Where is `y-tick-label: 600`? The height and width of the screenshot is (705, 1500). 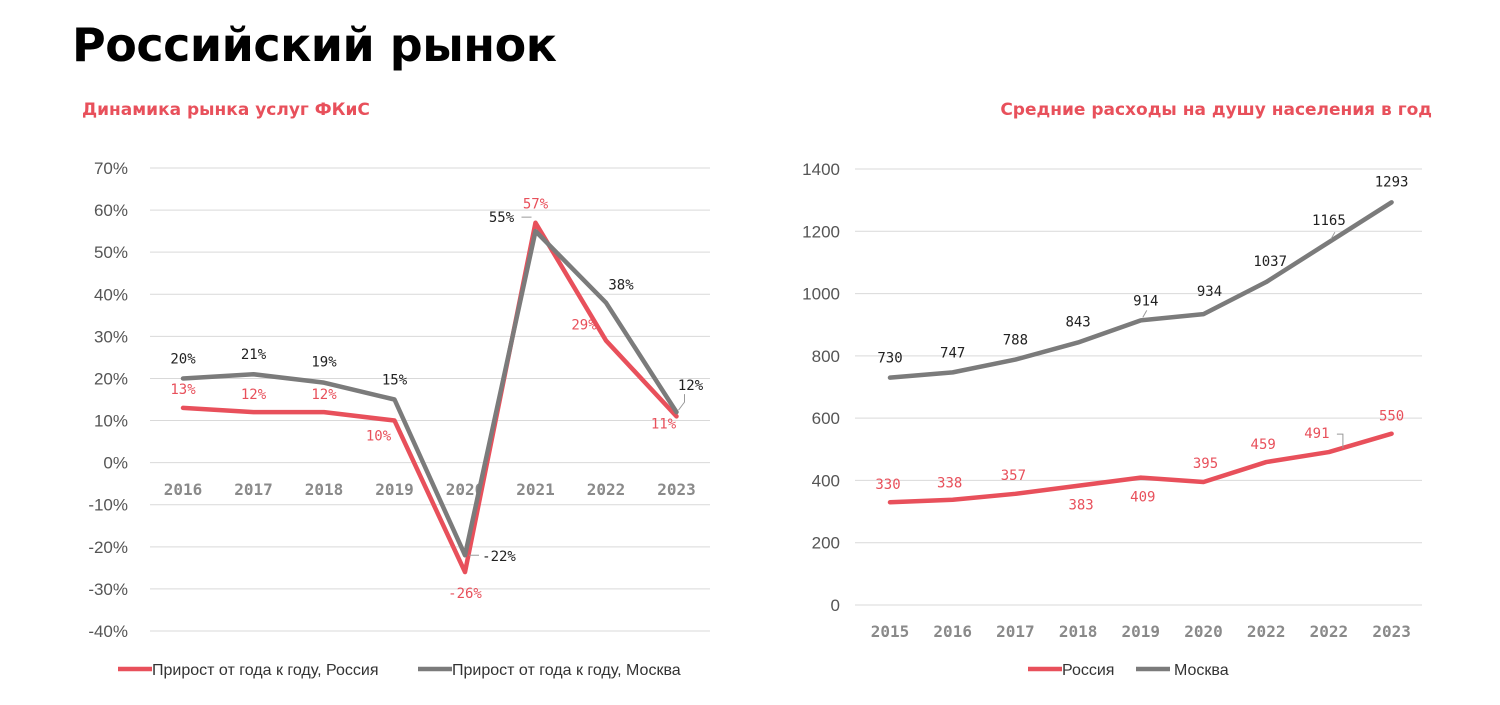 y-tick-label: 600 is located at coordinates (826, 418).